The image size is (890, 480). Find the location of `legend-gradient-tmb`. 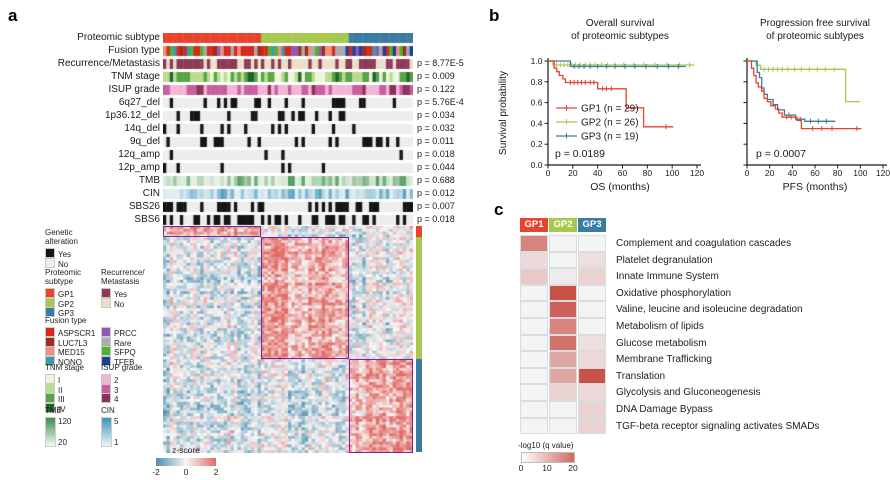

legend-gradient-tmb is located at coordinates (50, 432).